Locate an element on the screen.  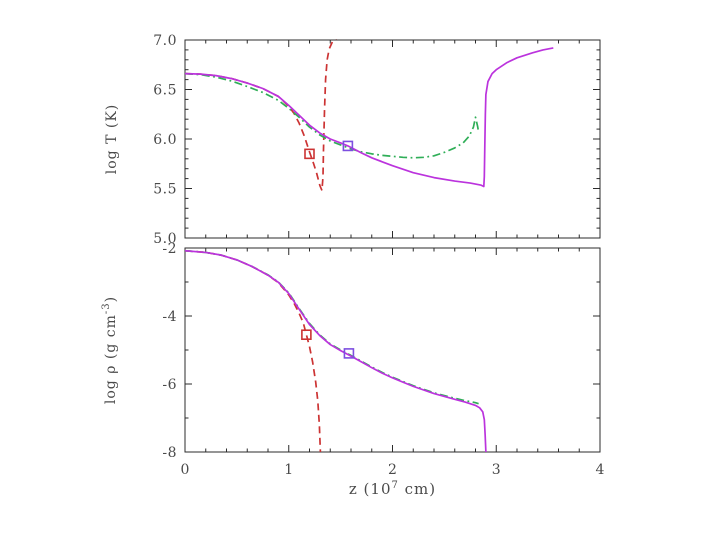
y-tick-label: 5.5 is located at coordinates (165, 189).